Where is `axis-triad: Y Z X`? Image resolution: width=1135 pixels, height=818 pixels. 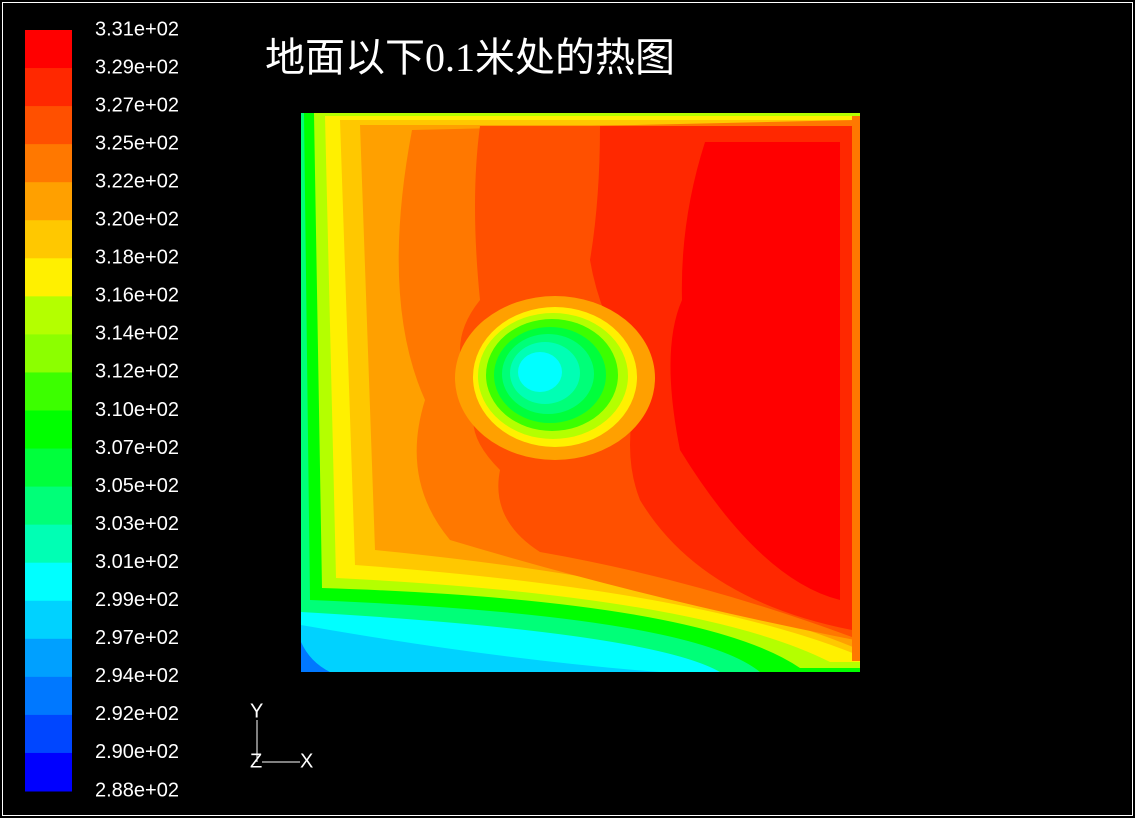 axis-triad: Y Z X is located at coordinates (281, 736).